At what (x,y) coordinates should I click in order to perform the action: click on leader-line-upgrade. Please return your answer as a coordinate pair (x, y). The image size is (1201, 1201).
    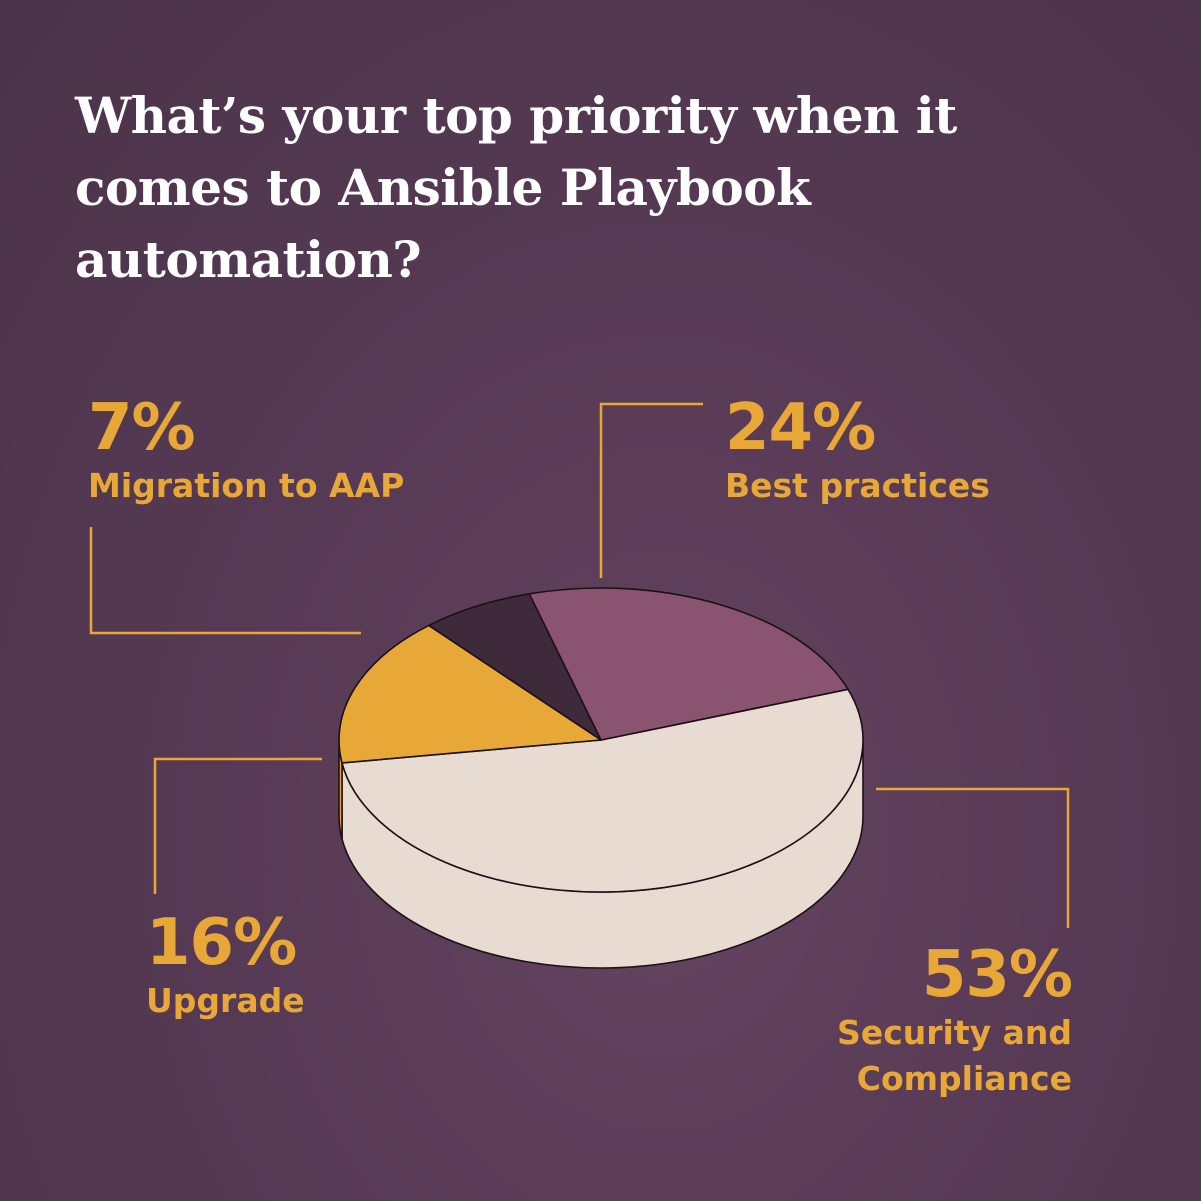
    Looking at the image, I should click on (237, 825).